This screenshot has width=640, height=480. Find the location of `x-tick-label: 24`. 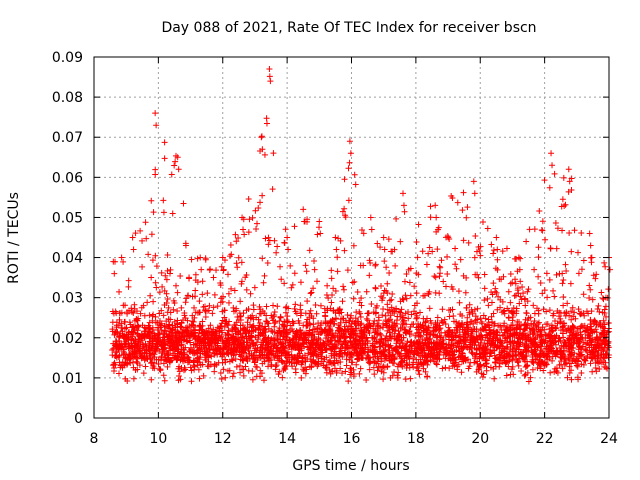

x-tick-label: 24 is located at coordinates (609, 439).